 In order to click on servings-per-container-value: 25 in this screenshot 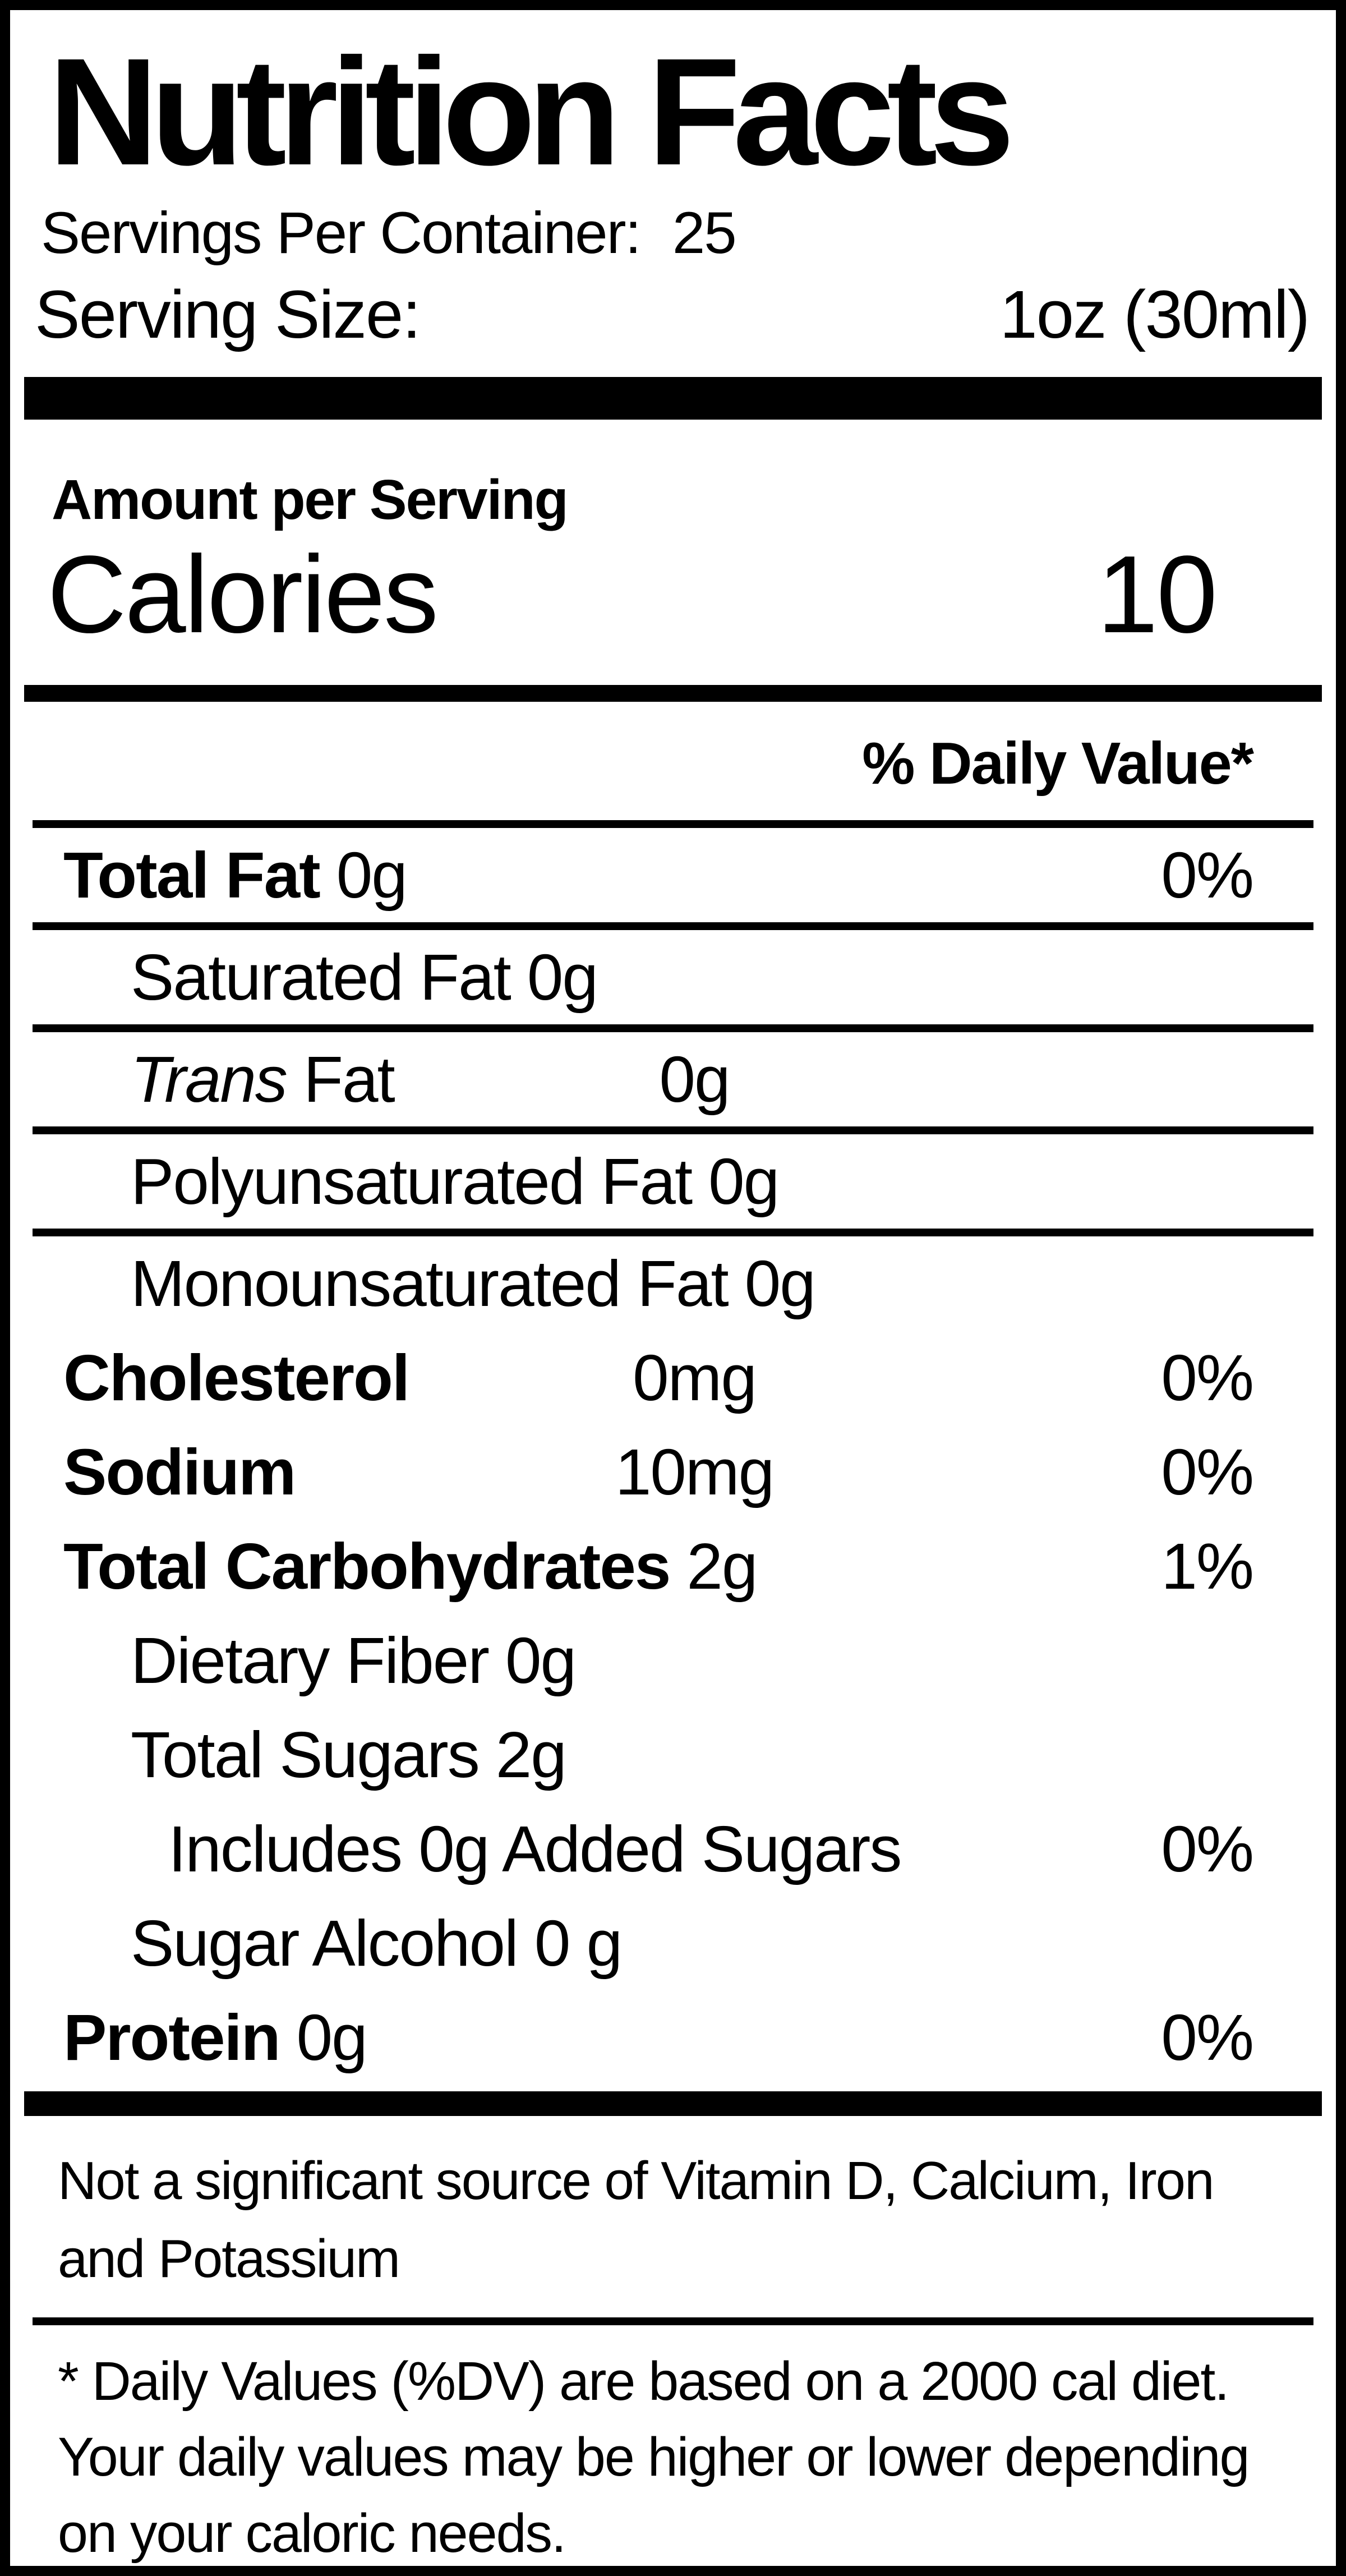, I will do `click(704, 233)`.